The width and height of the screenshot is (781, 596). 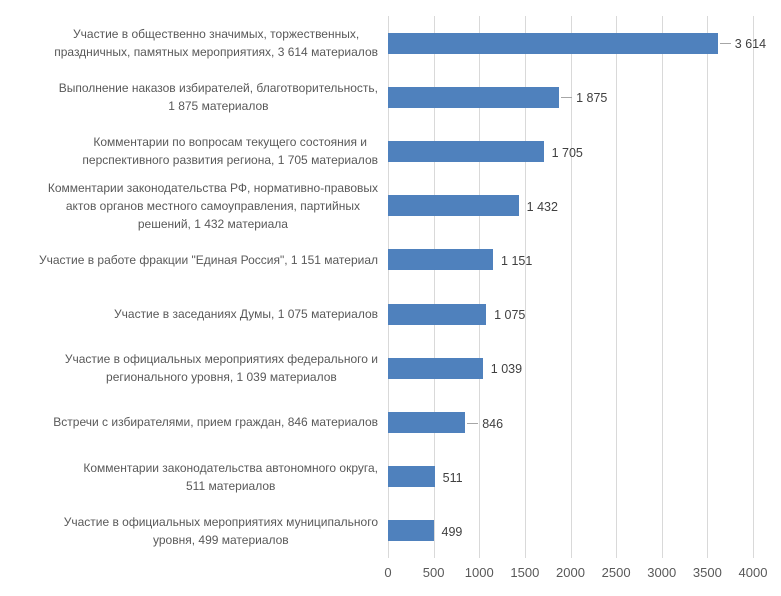 I want to click on x-tick-label: 2000, so click(x=570, y=572).